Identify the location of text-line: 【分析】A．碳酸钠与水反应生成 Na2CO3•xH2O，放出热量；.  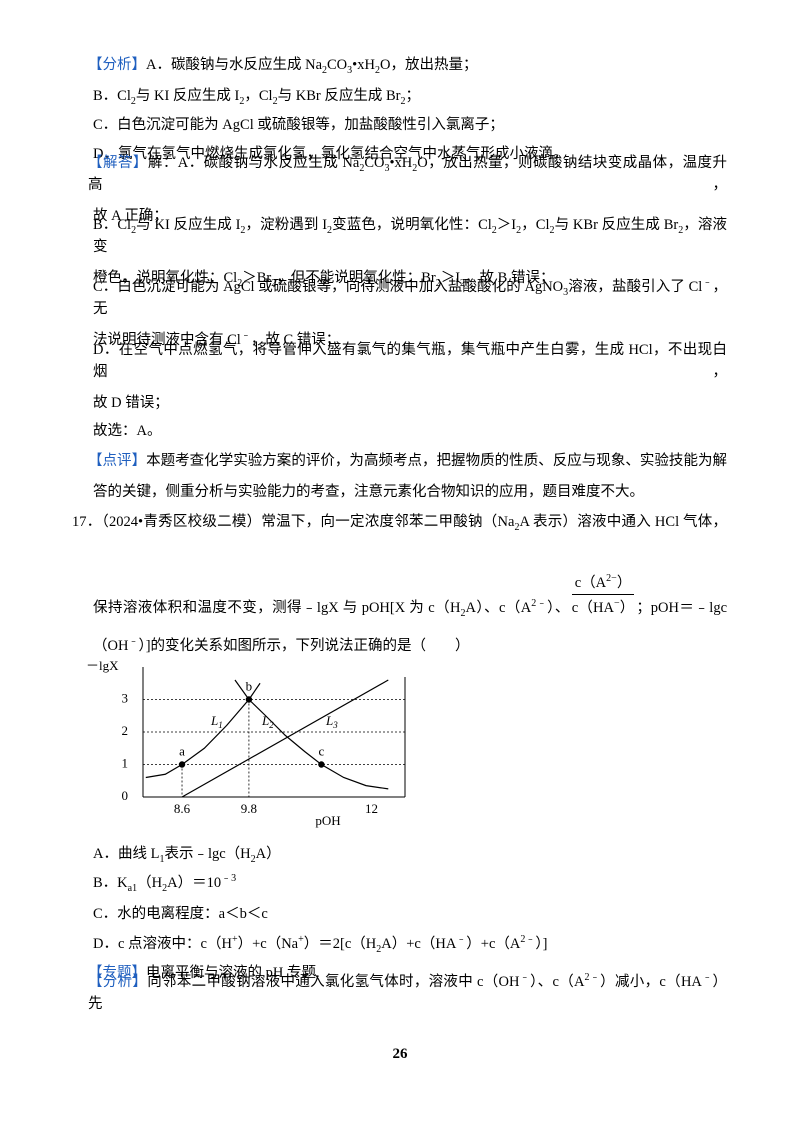
(407, 65).